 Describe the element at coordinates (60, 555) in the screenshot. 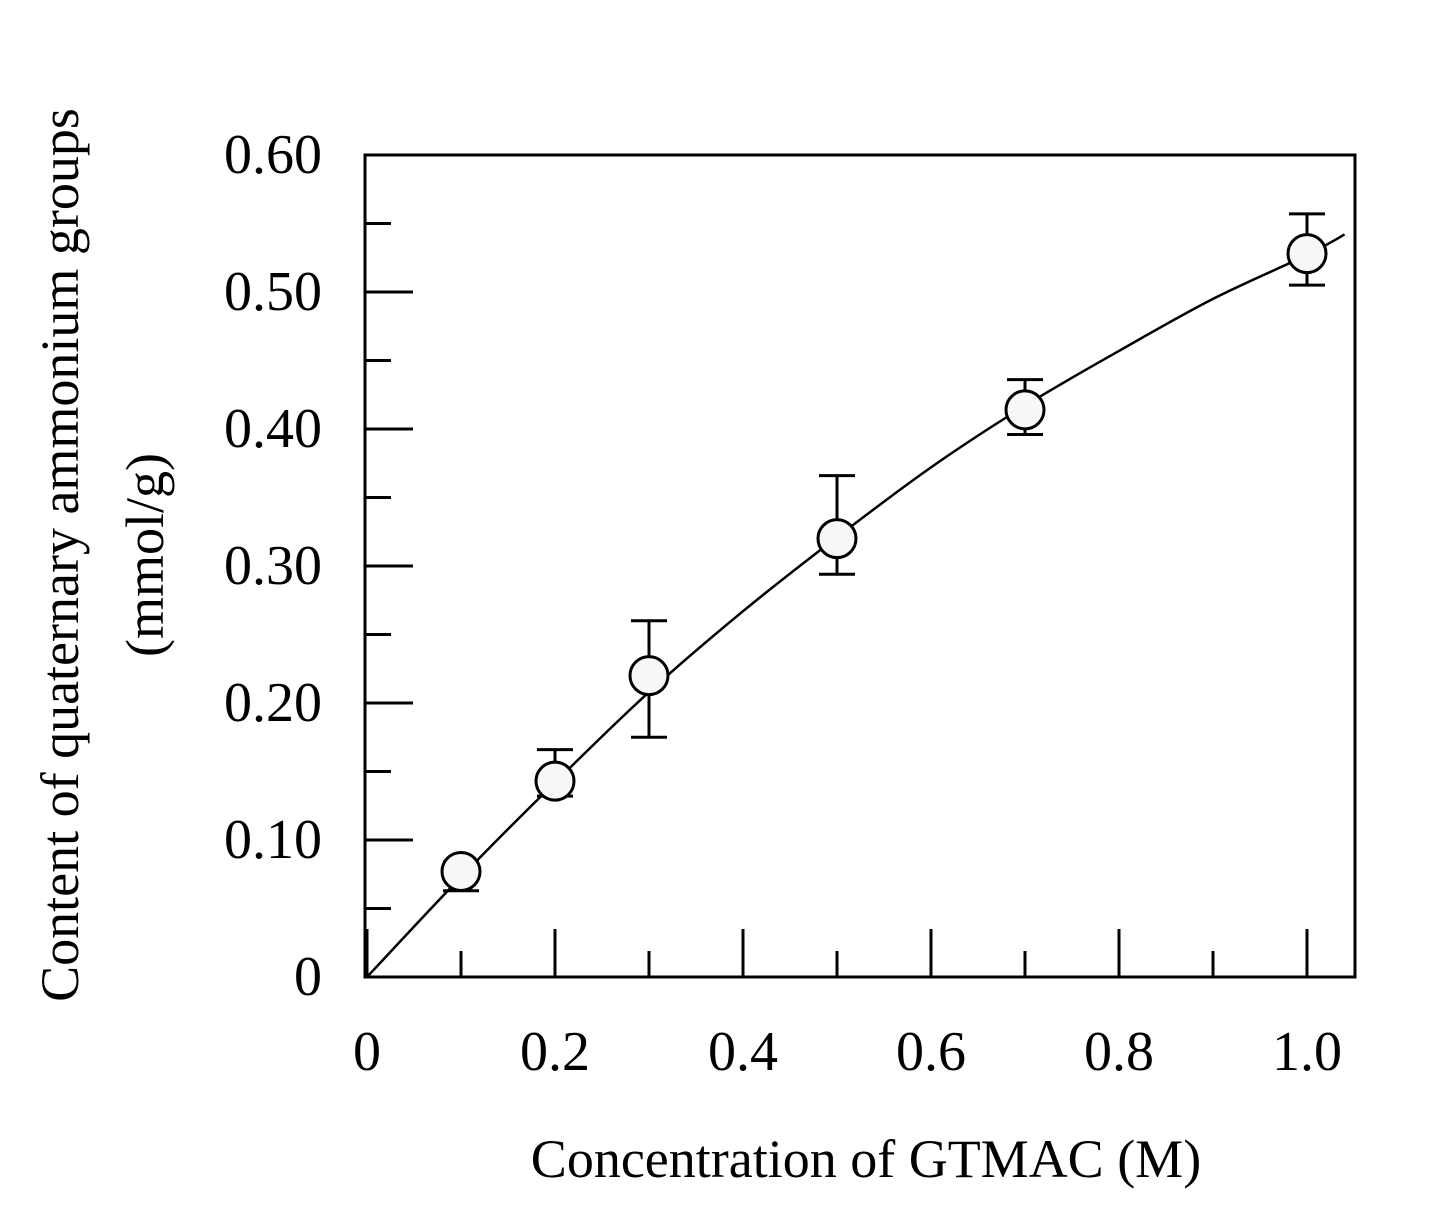

I see `y-axis-title-line1: Content of quaternary ammonium groups` at that location.